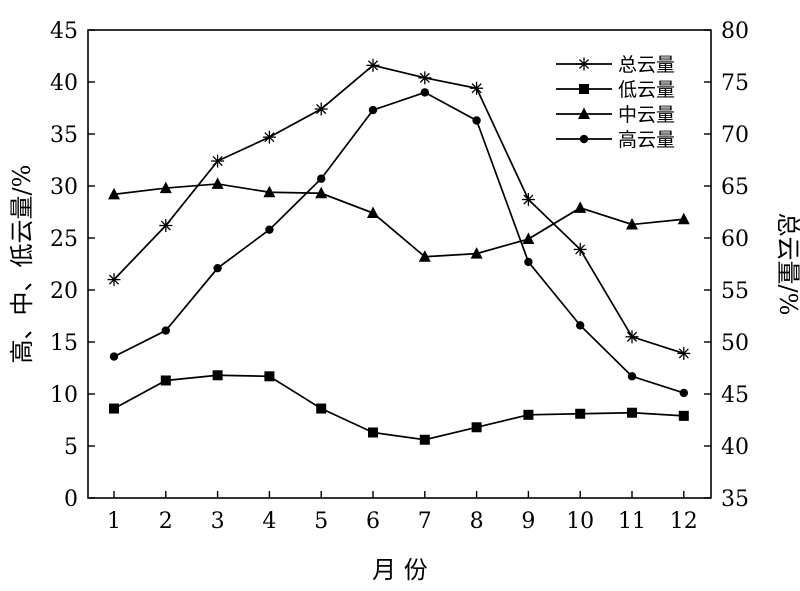  I want to click on legend-entry: 高云量, so click(615, 140).